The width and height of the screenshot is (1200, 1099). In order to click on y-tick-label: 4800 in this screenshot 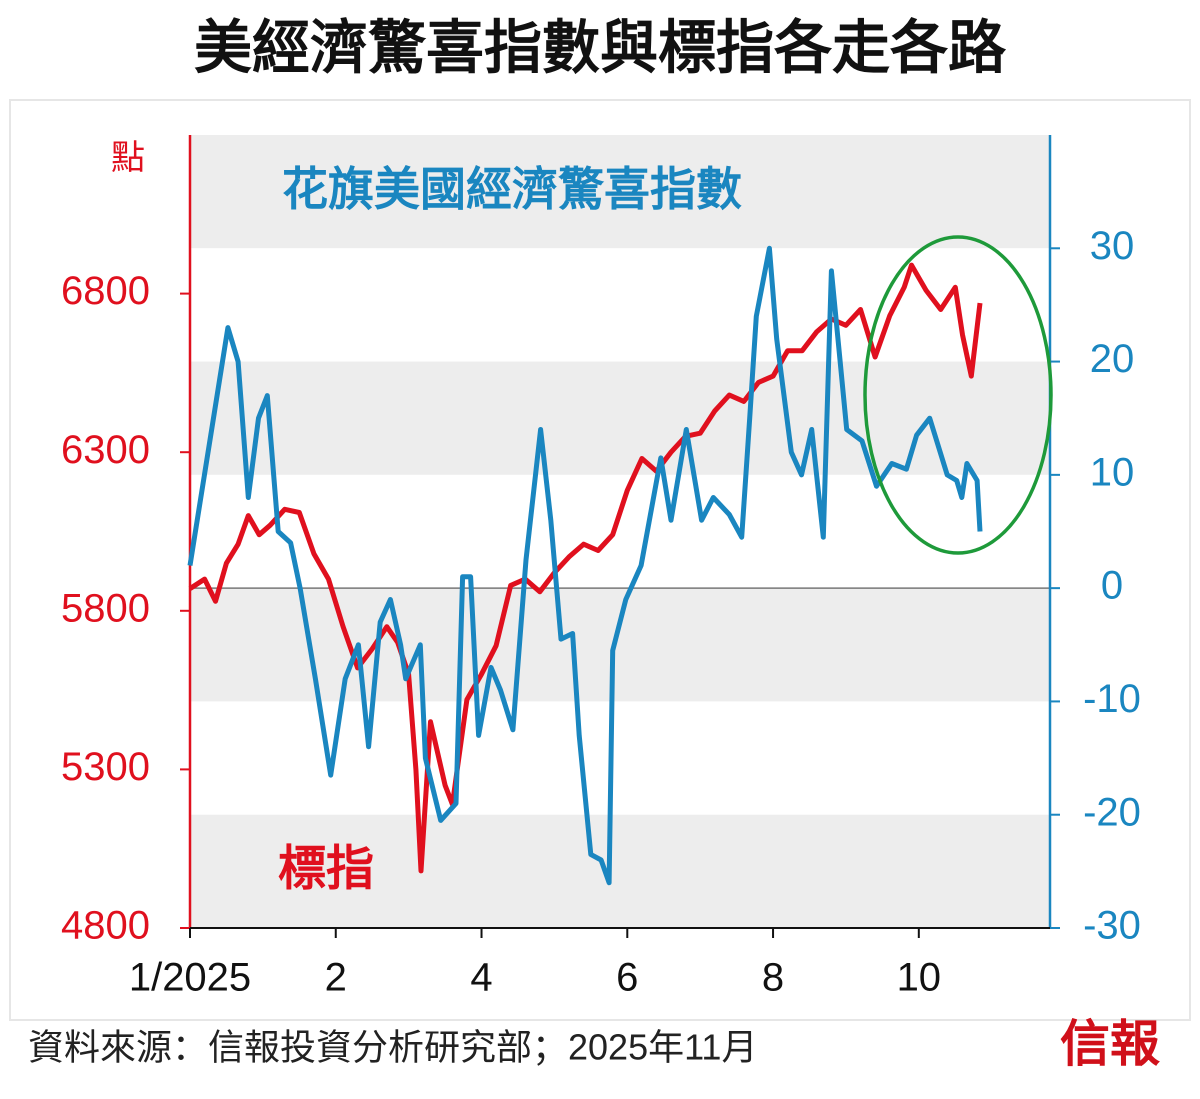, I will do `click(105, 926)`.